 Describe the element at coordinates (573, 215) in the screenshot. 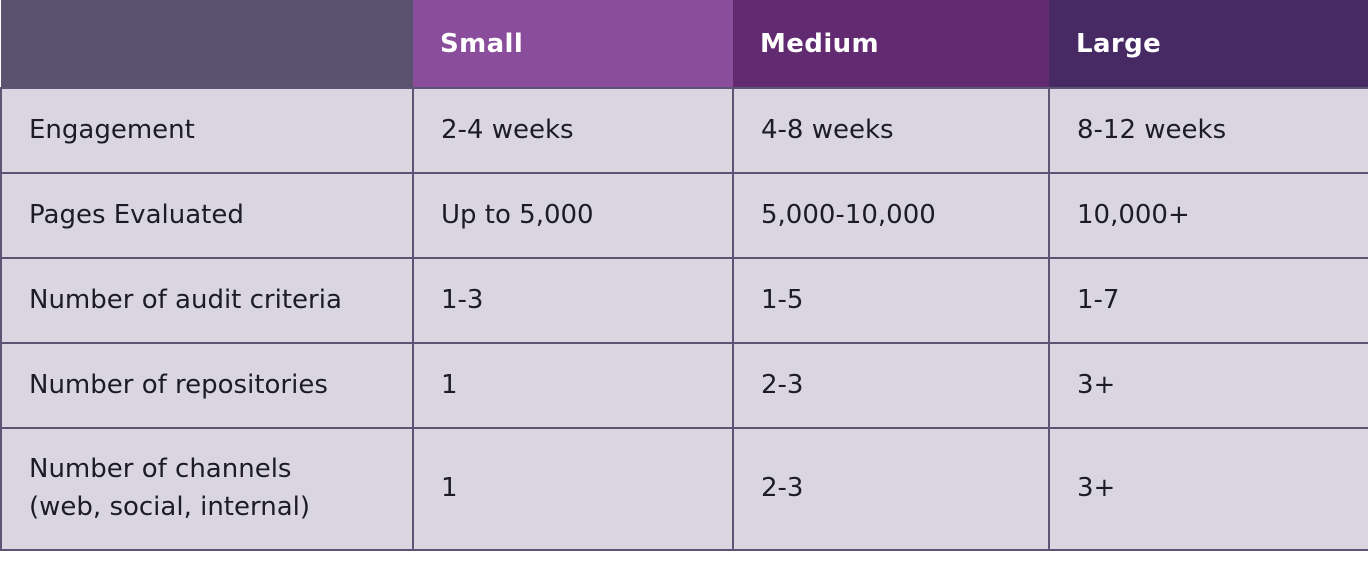

I see `cell-pages-small: Up to 5,000` at that location.